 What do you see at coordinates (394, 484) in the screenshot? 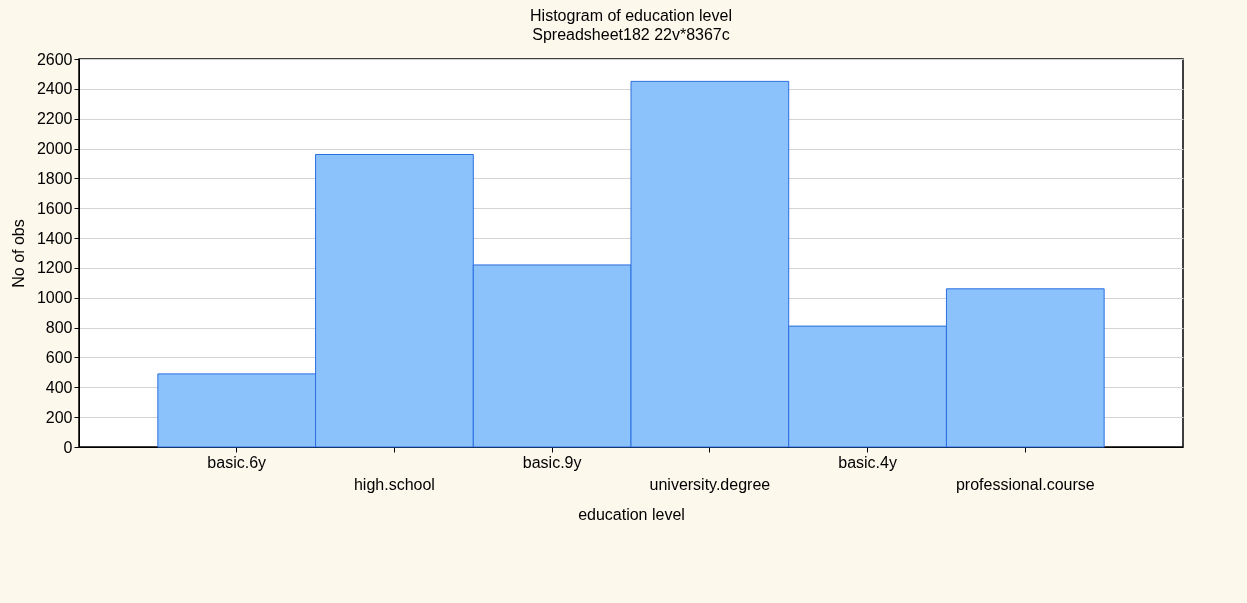
I see `x-tick-label: high.school` at bounding box center [394, 484].